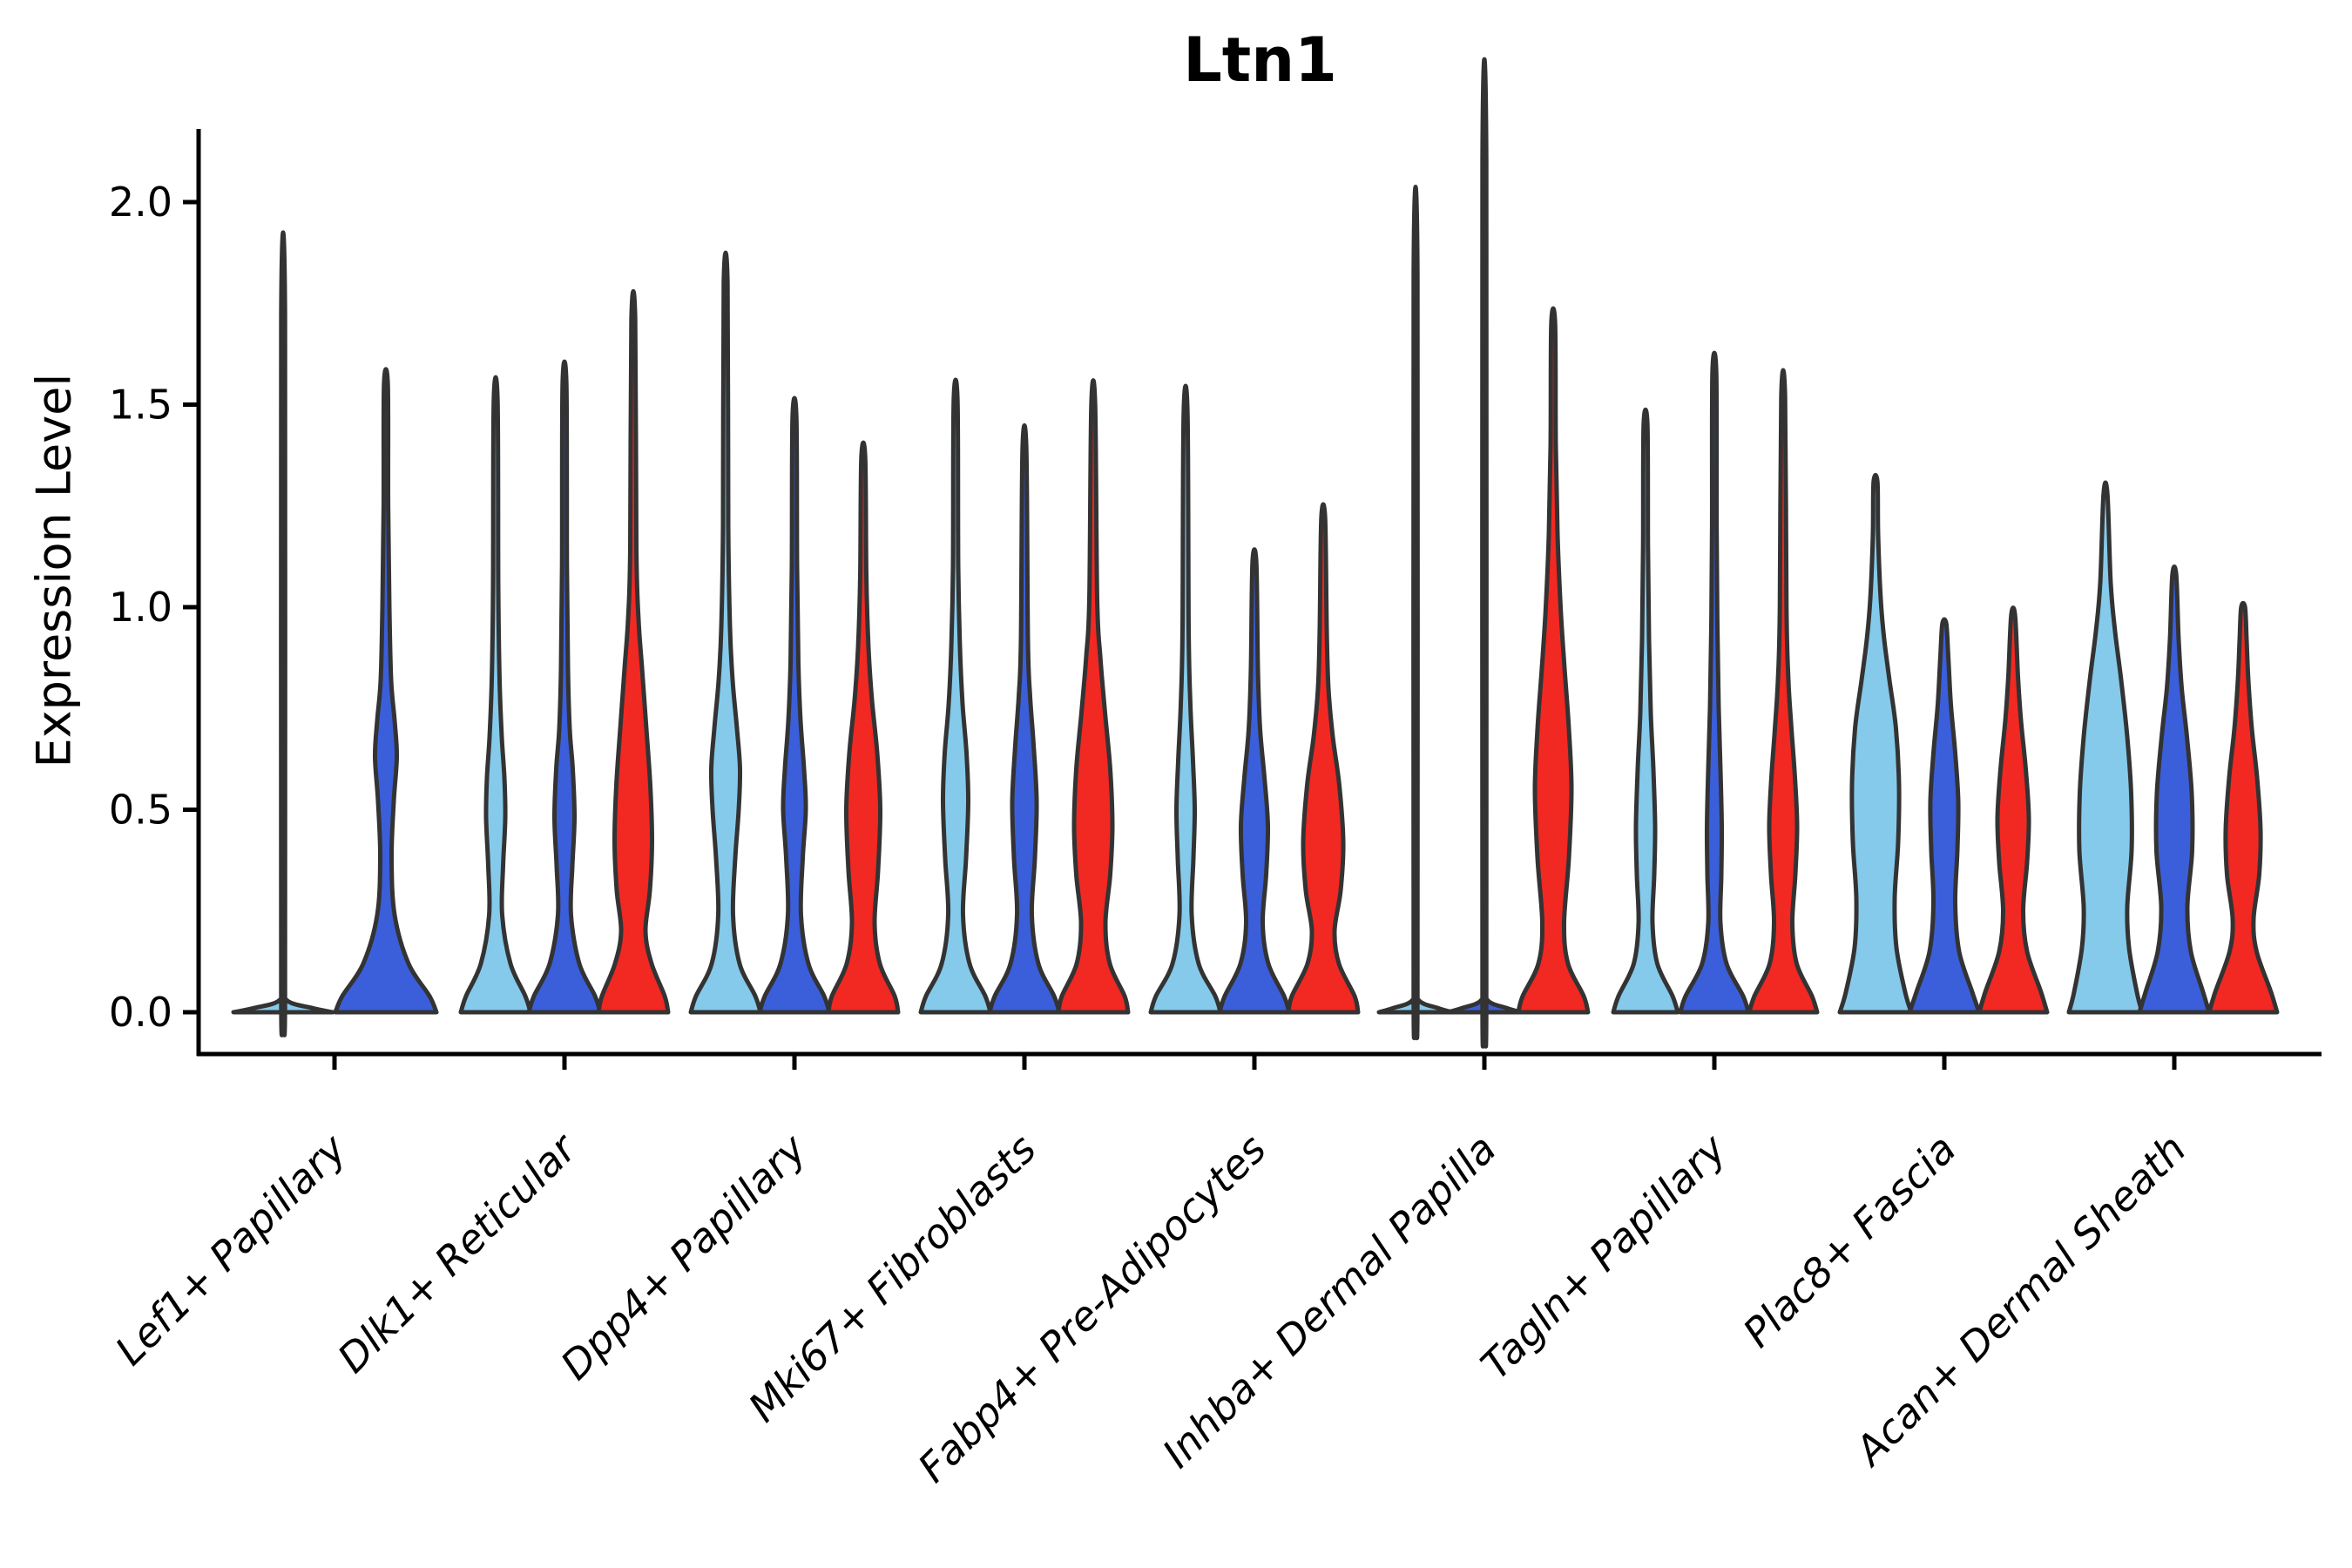  I want to click on x-tick-label: Plac8+ Fascia, so click(1849, 1241).